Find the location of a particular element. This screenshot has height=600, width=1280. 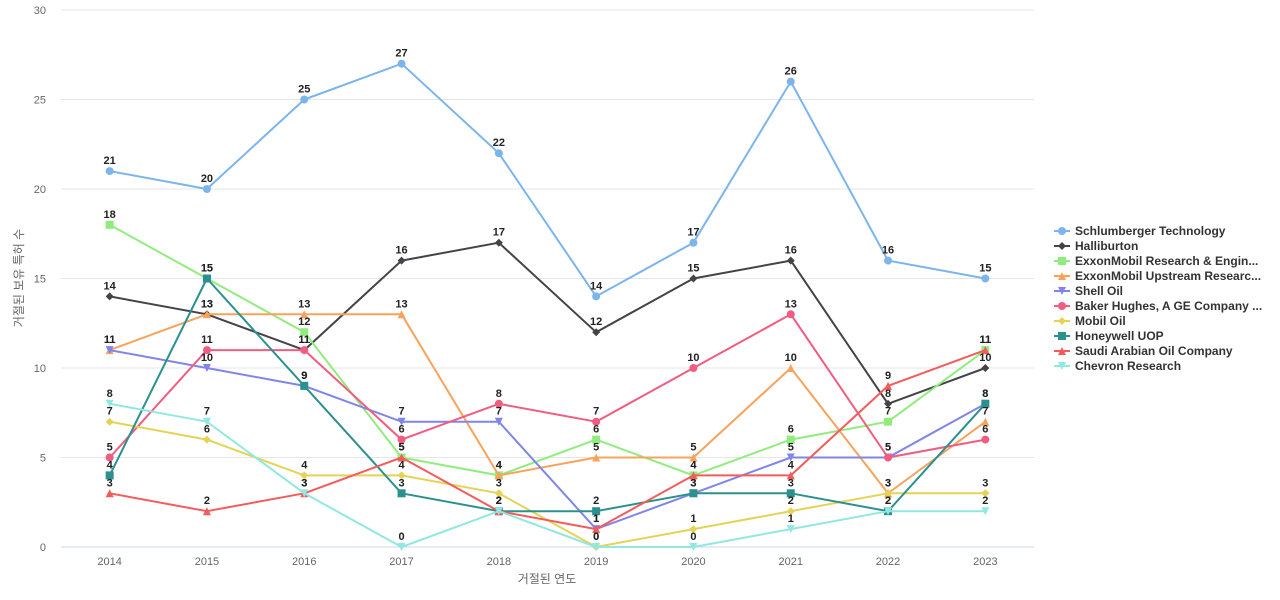

data-label: 9 is located at coordinates (888, 376).